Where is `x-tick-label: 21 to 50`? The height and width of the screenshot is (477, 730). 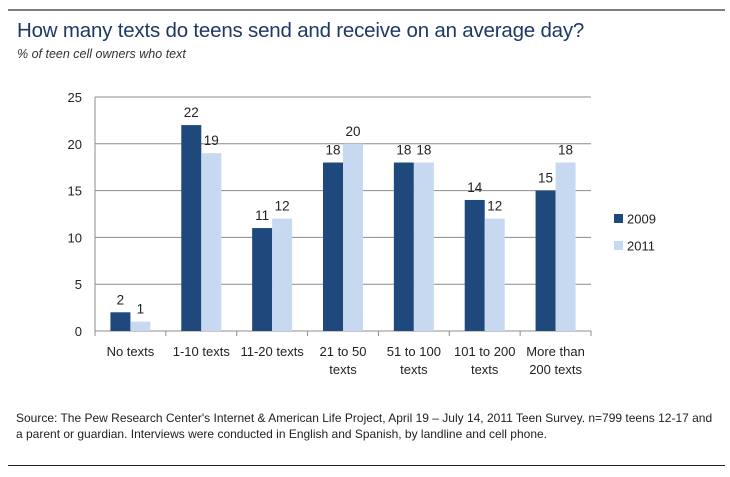
x-tick-label: 21 to 50 is located at coordinates (343, 351).